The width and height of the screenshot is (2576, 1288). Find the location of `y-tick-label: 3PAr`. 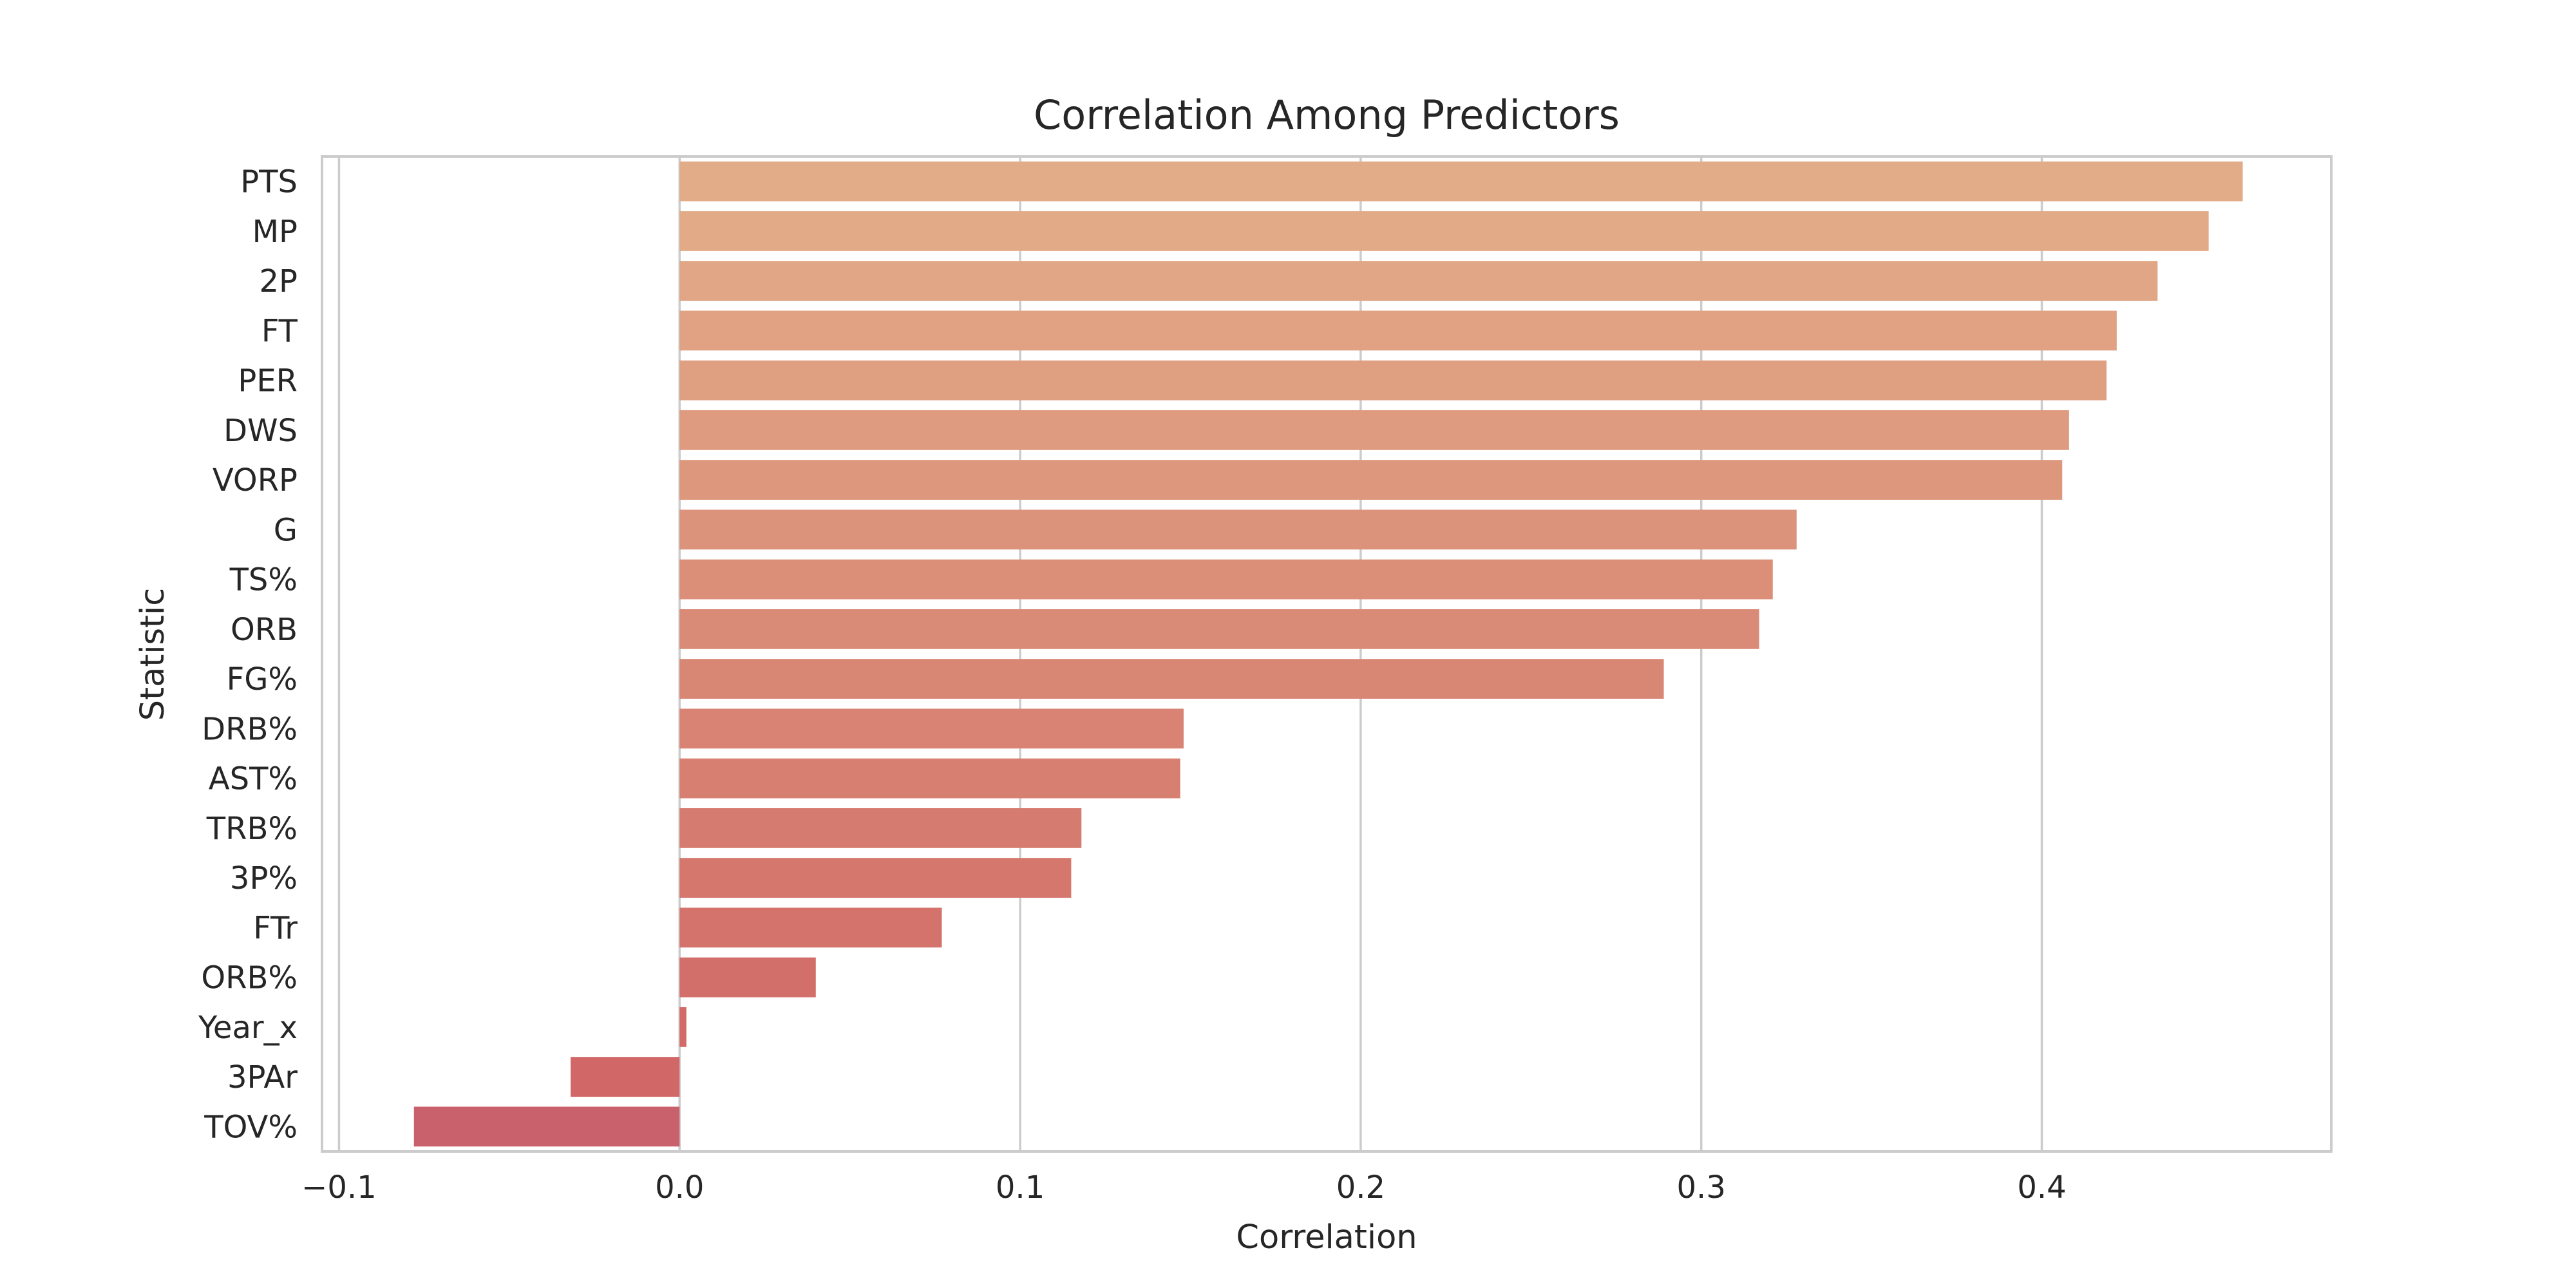

y-tick-label: 3PAr is located at coordinates (262, 1077).